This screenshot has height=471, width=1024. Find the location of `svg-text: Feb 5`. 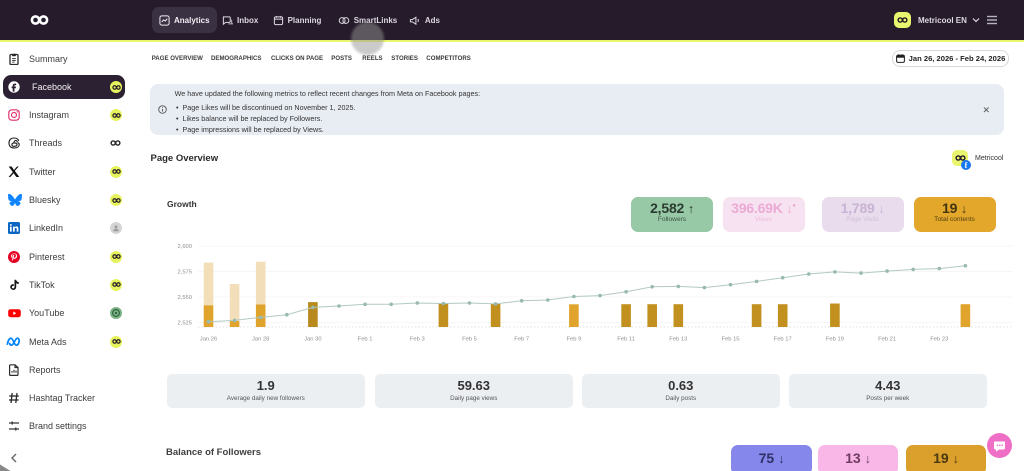

svg-text: Feb 5 is located at coordinates (469, 340).